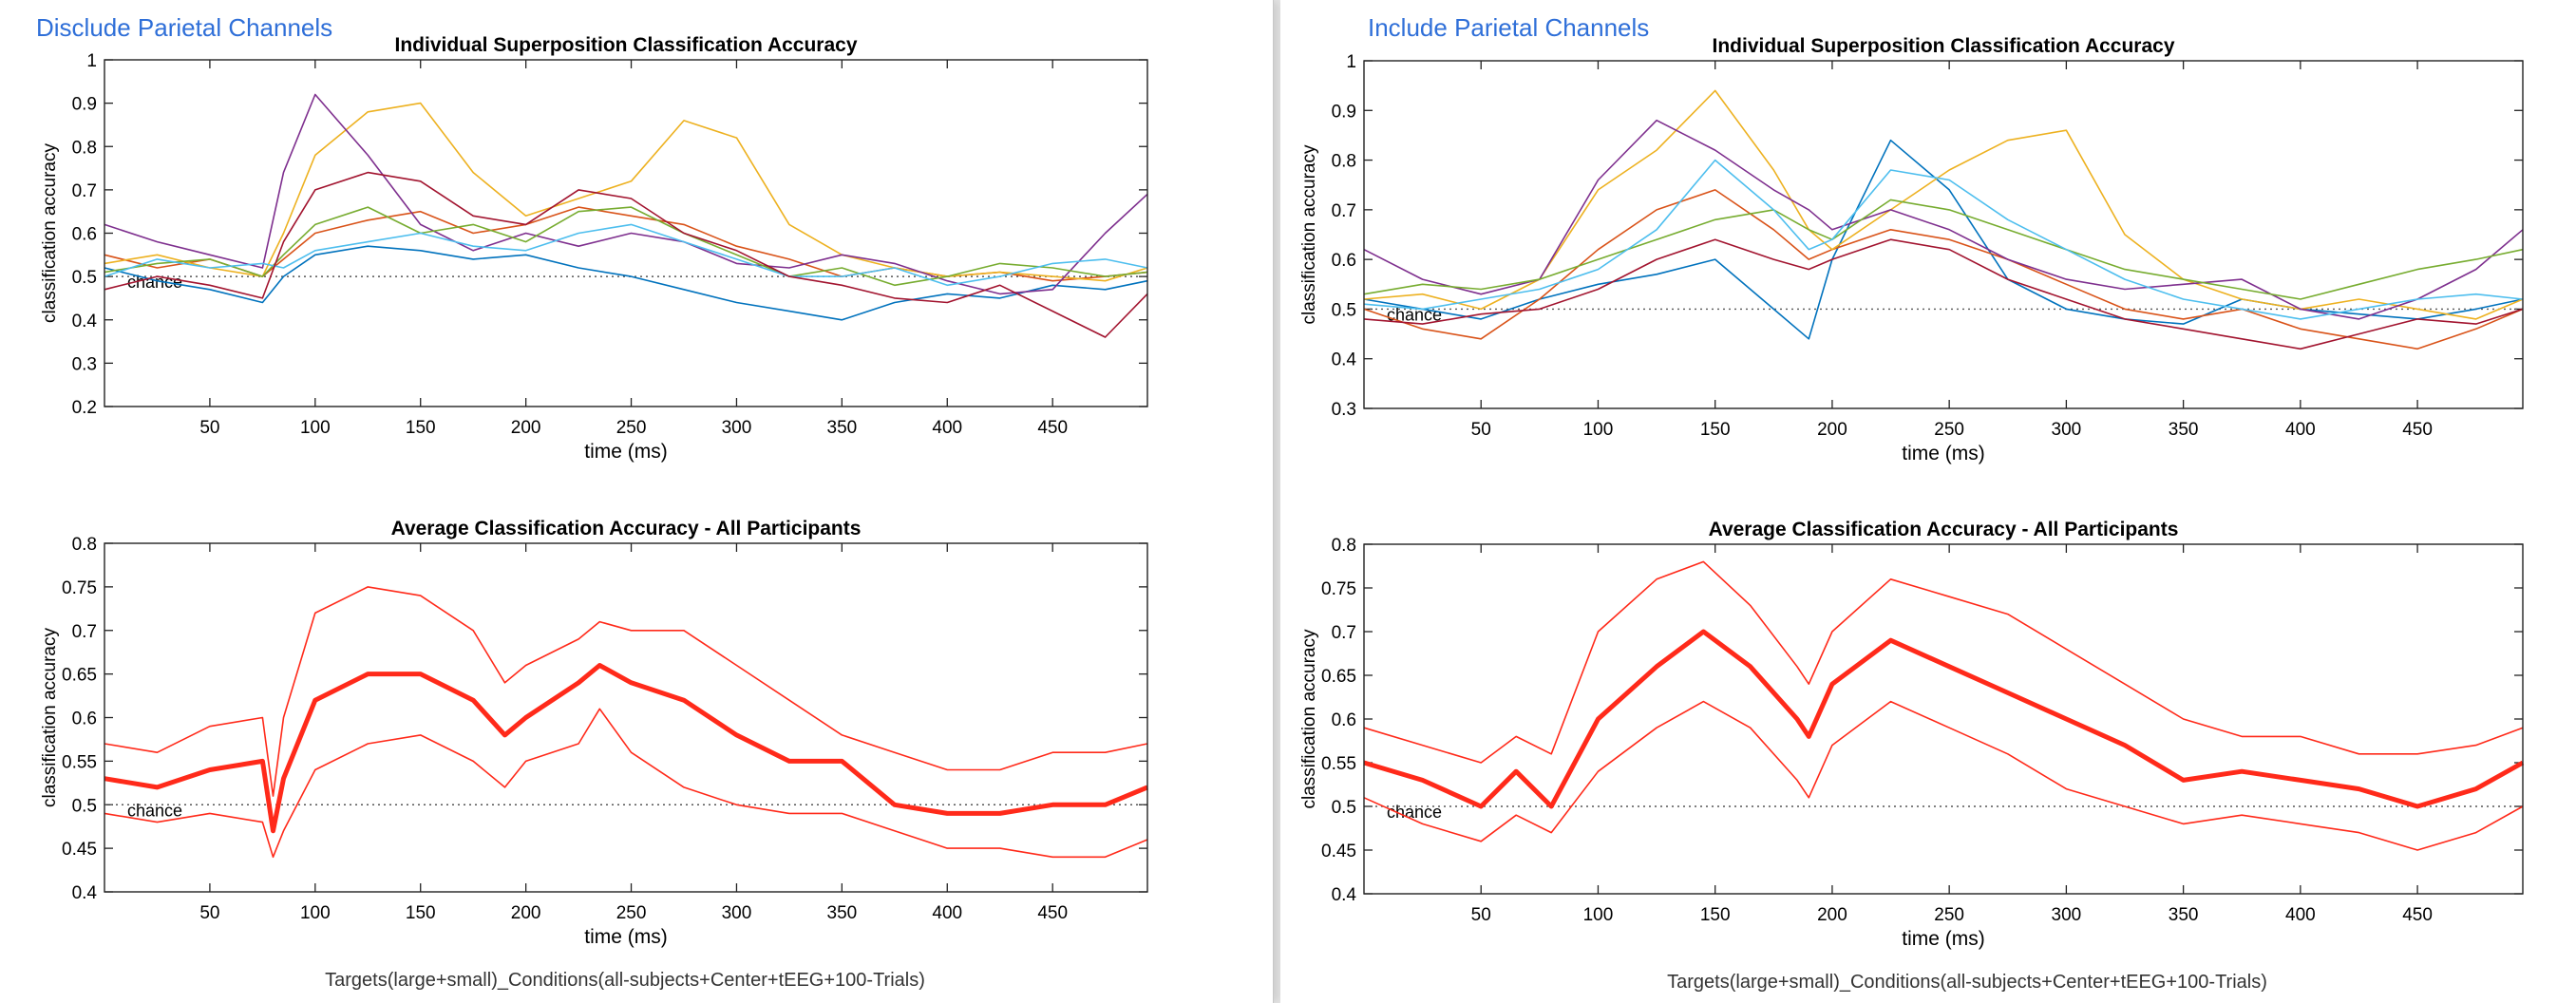 This screenshot has width=2576, height=1003. Describe the element at coordinates (184, 28) in the screenshot. I see `panel-heading: Disclude Parietal Channels` at that location.